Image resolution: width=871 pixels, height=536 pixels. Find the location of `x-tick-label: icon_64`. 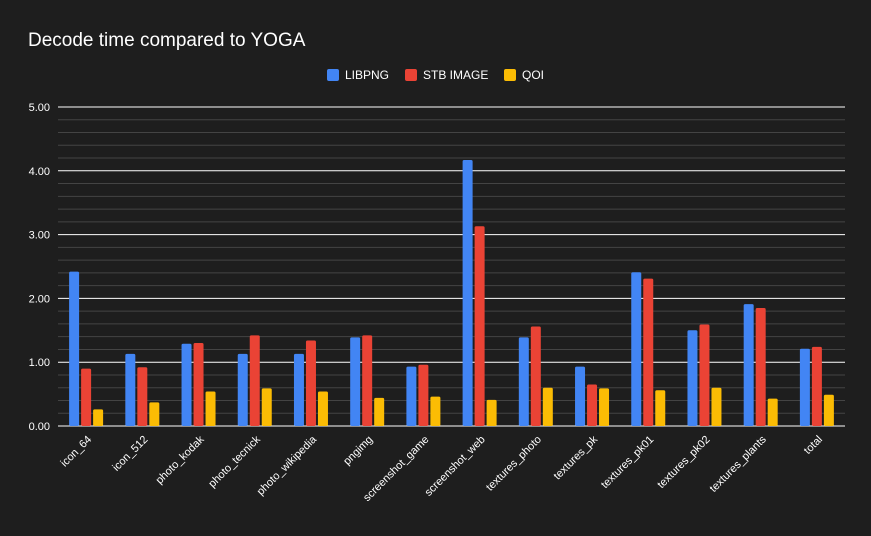

x-tick-label: icon_64 is located at coordinates (76, 452).